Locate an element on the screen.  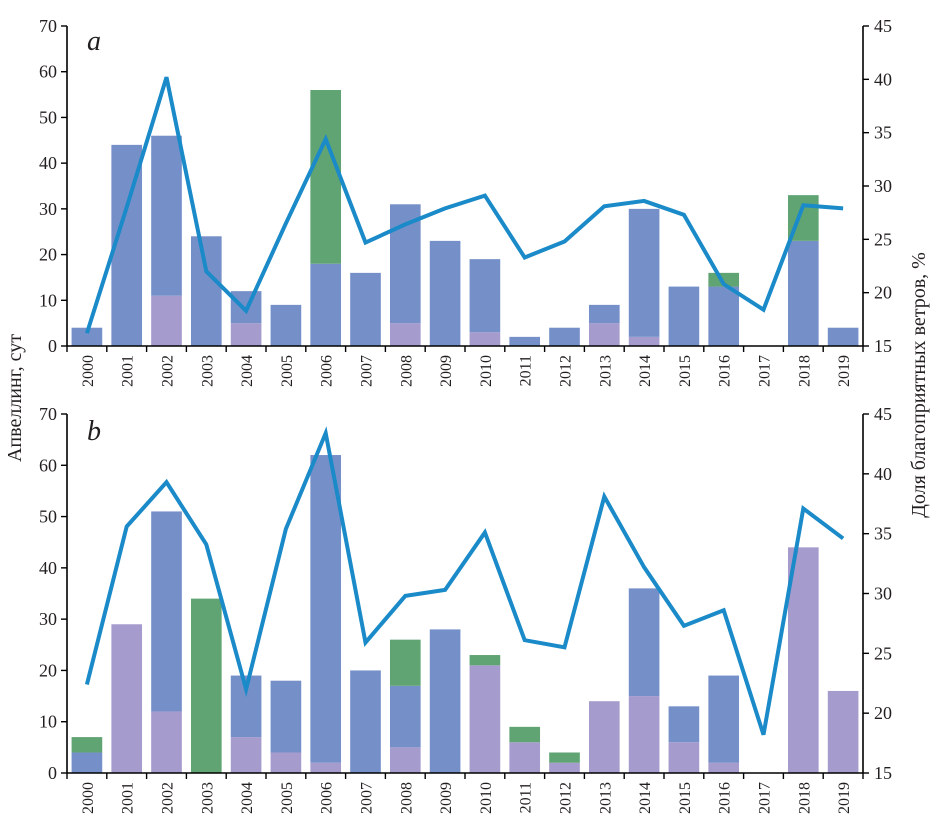
bar-segment-purple-2019 is located at coordinates (843, 731).